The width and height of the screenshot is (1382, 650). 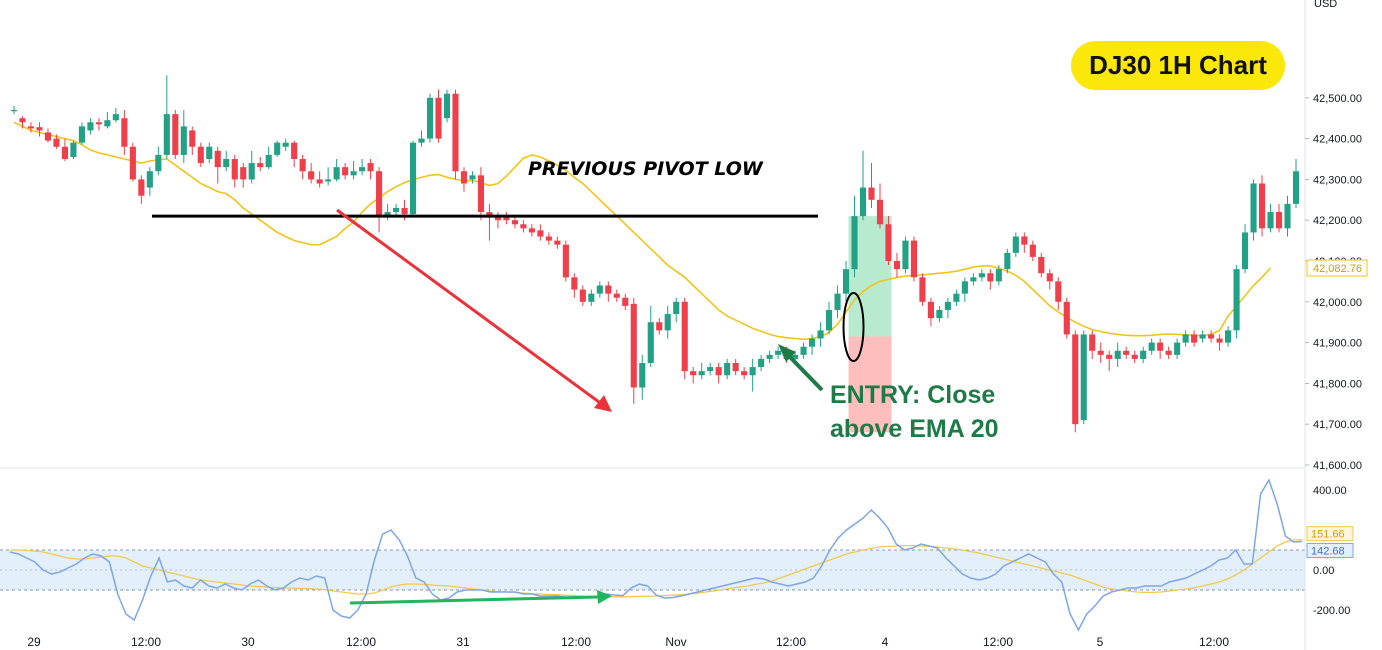 I want to click on title-badge: DJ30 1H Chart, so click(x=1178, y=65).